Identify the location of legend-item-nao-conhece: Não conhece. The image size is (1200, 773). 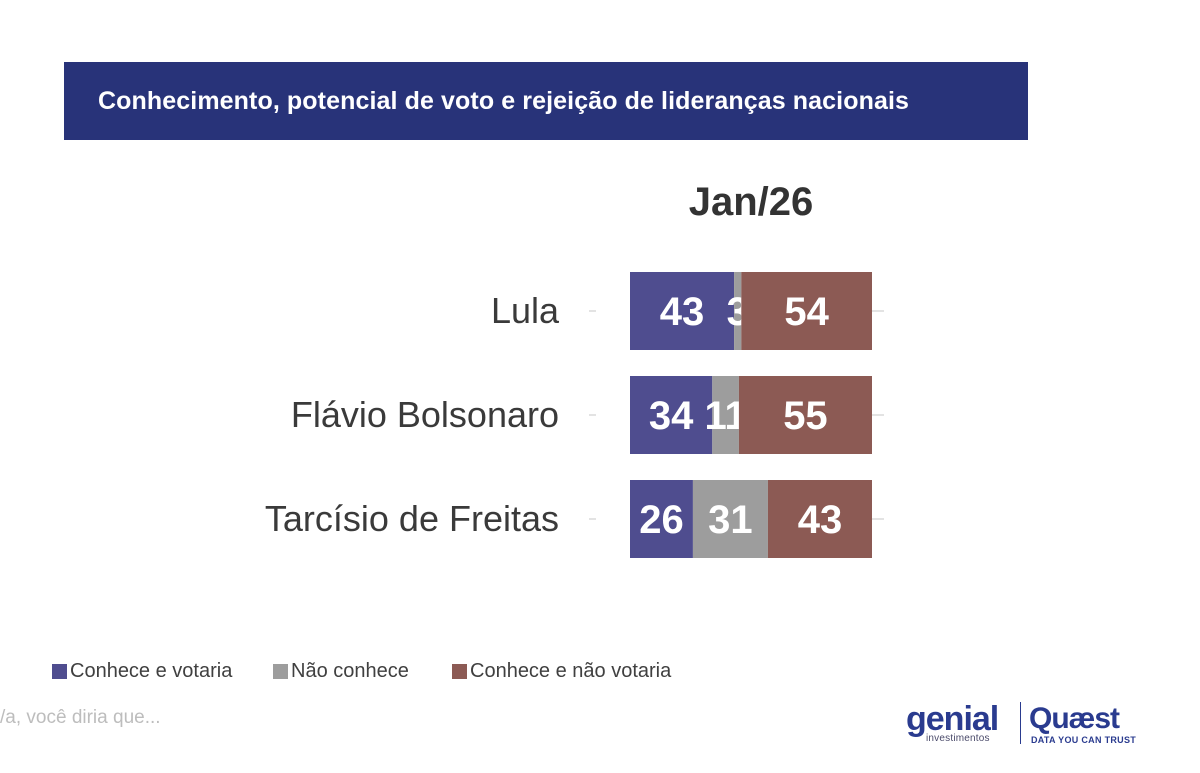
(341, 671).